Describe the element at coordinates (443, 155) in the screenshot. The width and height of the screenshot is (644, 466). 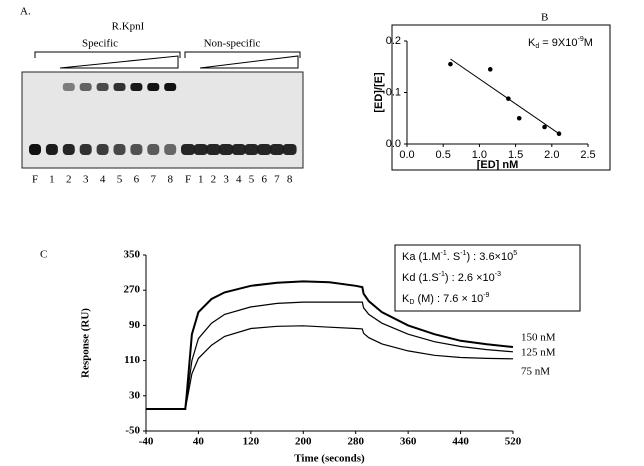
I see `x-tick-label: 0.5` at that location.